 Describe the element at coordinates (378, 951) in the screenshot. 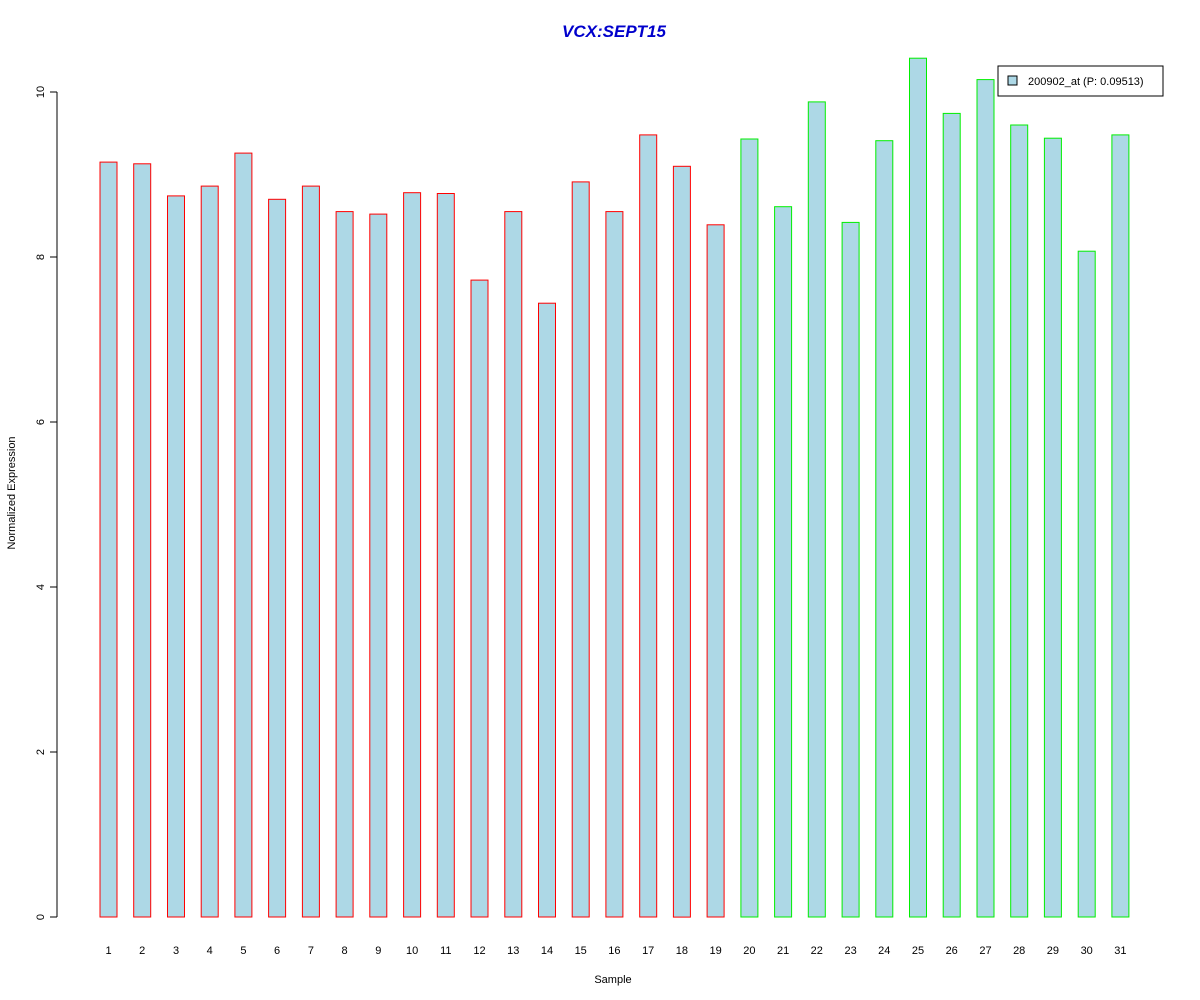

I see `x-tick-label: 9` at that location.